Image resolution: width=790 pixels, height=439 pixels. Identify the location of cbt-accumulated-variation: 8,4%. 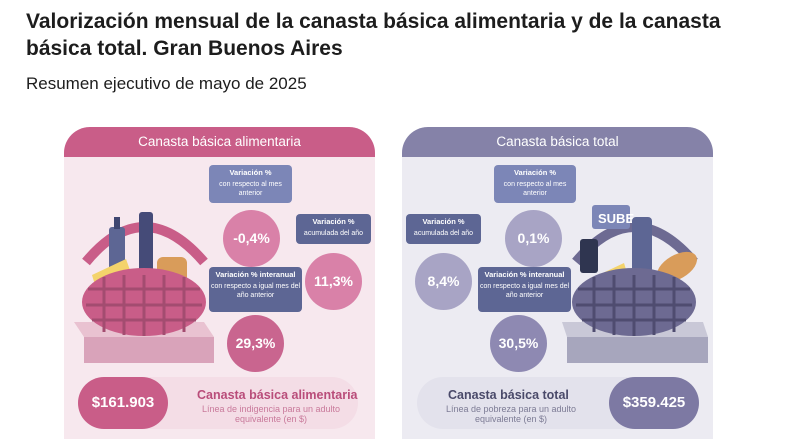
(443, 281).